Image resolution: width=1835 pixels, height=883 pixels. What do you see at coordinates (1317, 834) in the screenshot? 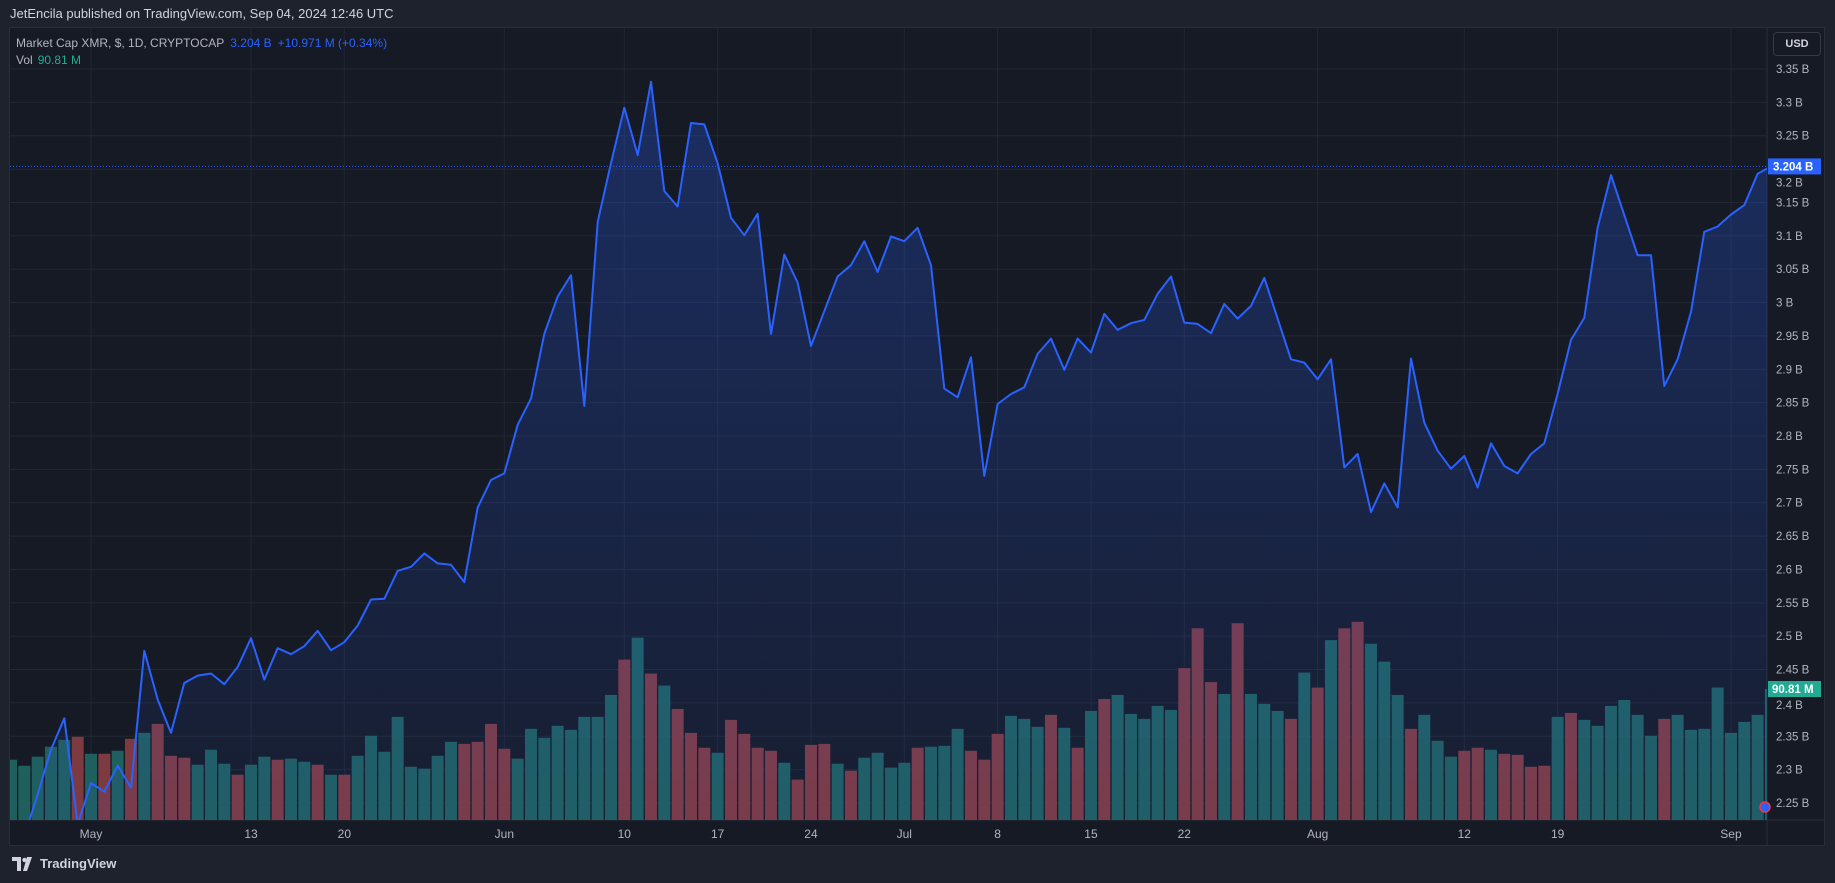
I see `x-tick-label: Aug` at bounding box center [1317, 834].